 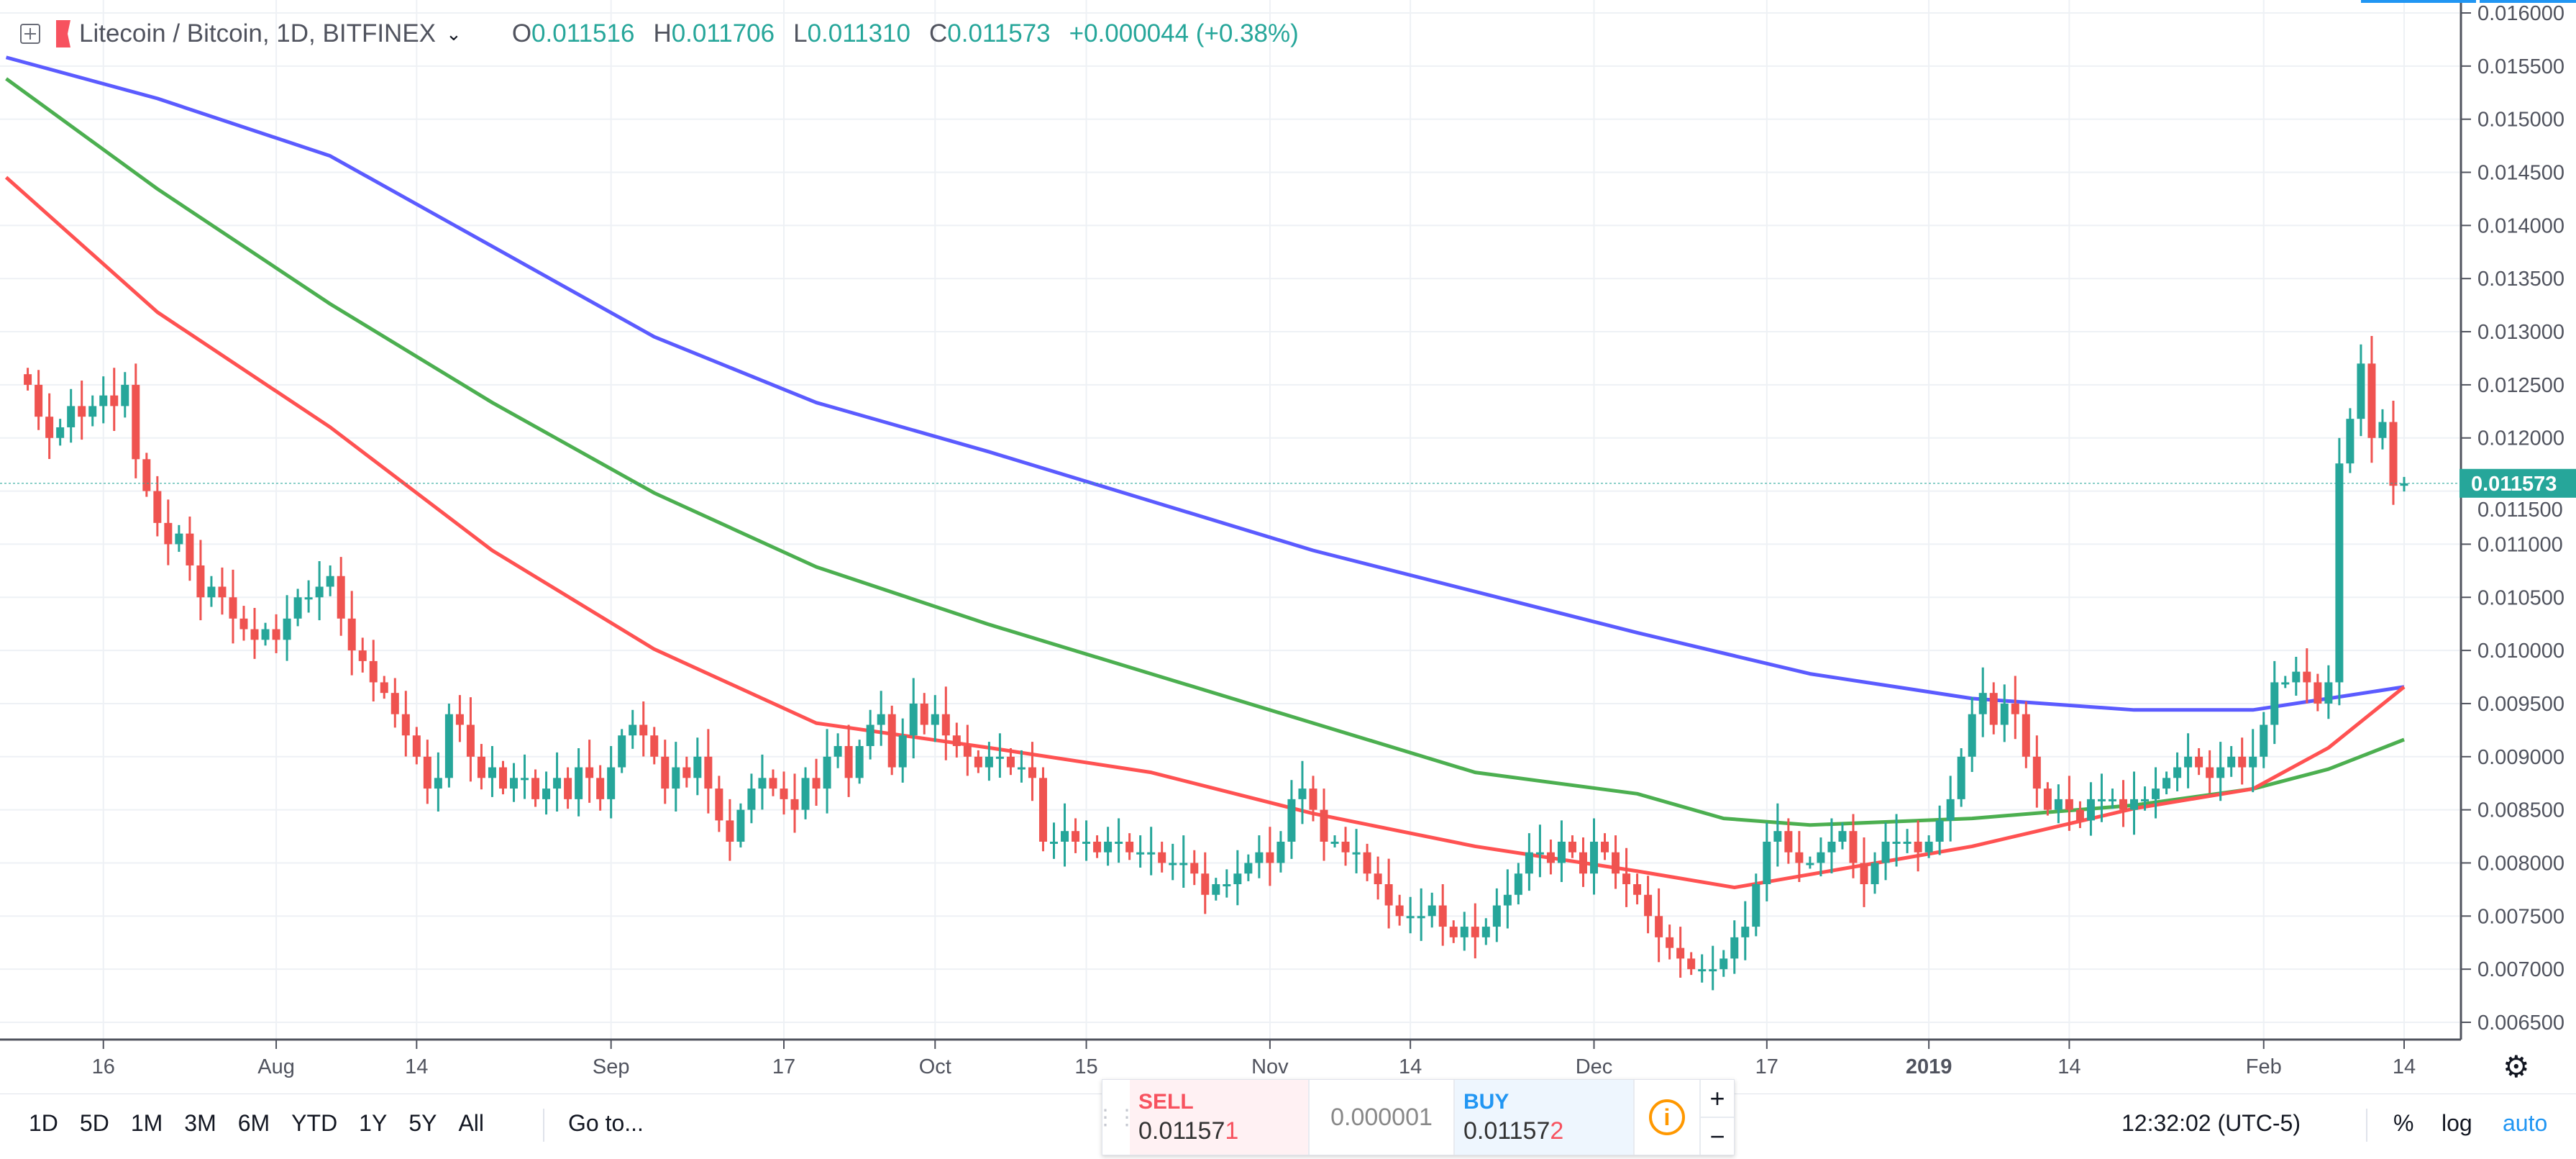 I want to click on log-toggle: log, so click(x=2457, y=1123).